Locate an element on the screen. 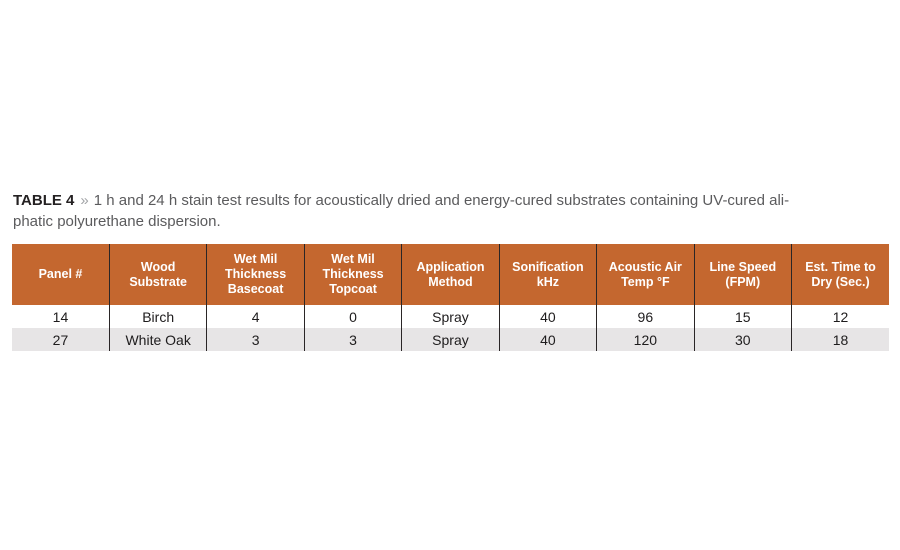 The height and width of the screenshot is (550, 900). column-header-acoustic-air-temp: Acoustic Air Temp °F is located at coordinates (645, 274).